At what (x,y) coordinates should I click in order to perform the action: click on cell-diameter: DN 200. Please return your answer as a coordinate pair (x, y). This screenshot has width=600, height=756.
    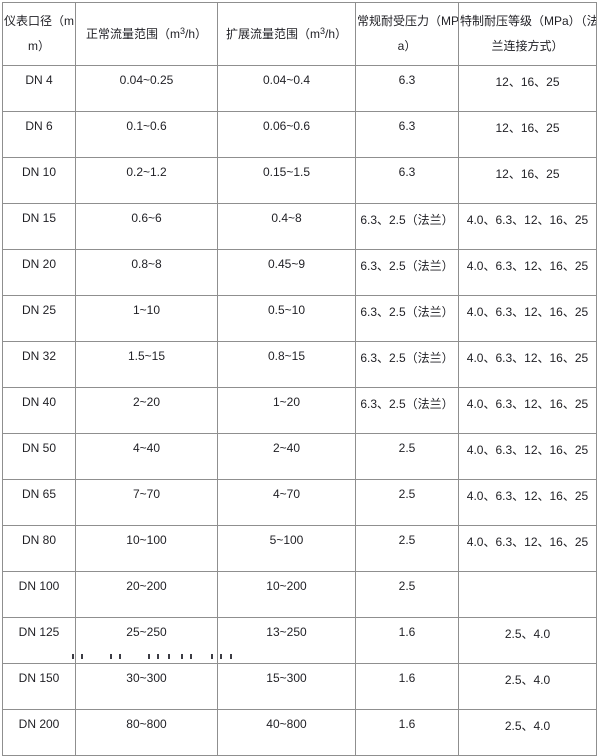
    Looking at the image, I should click on (39, 732).